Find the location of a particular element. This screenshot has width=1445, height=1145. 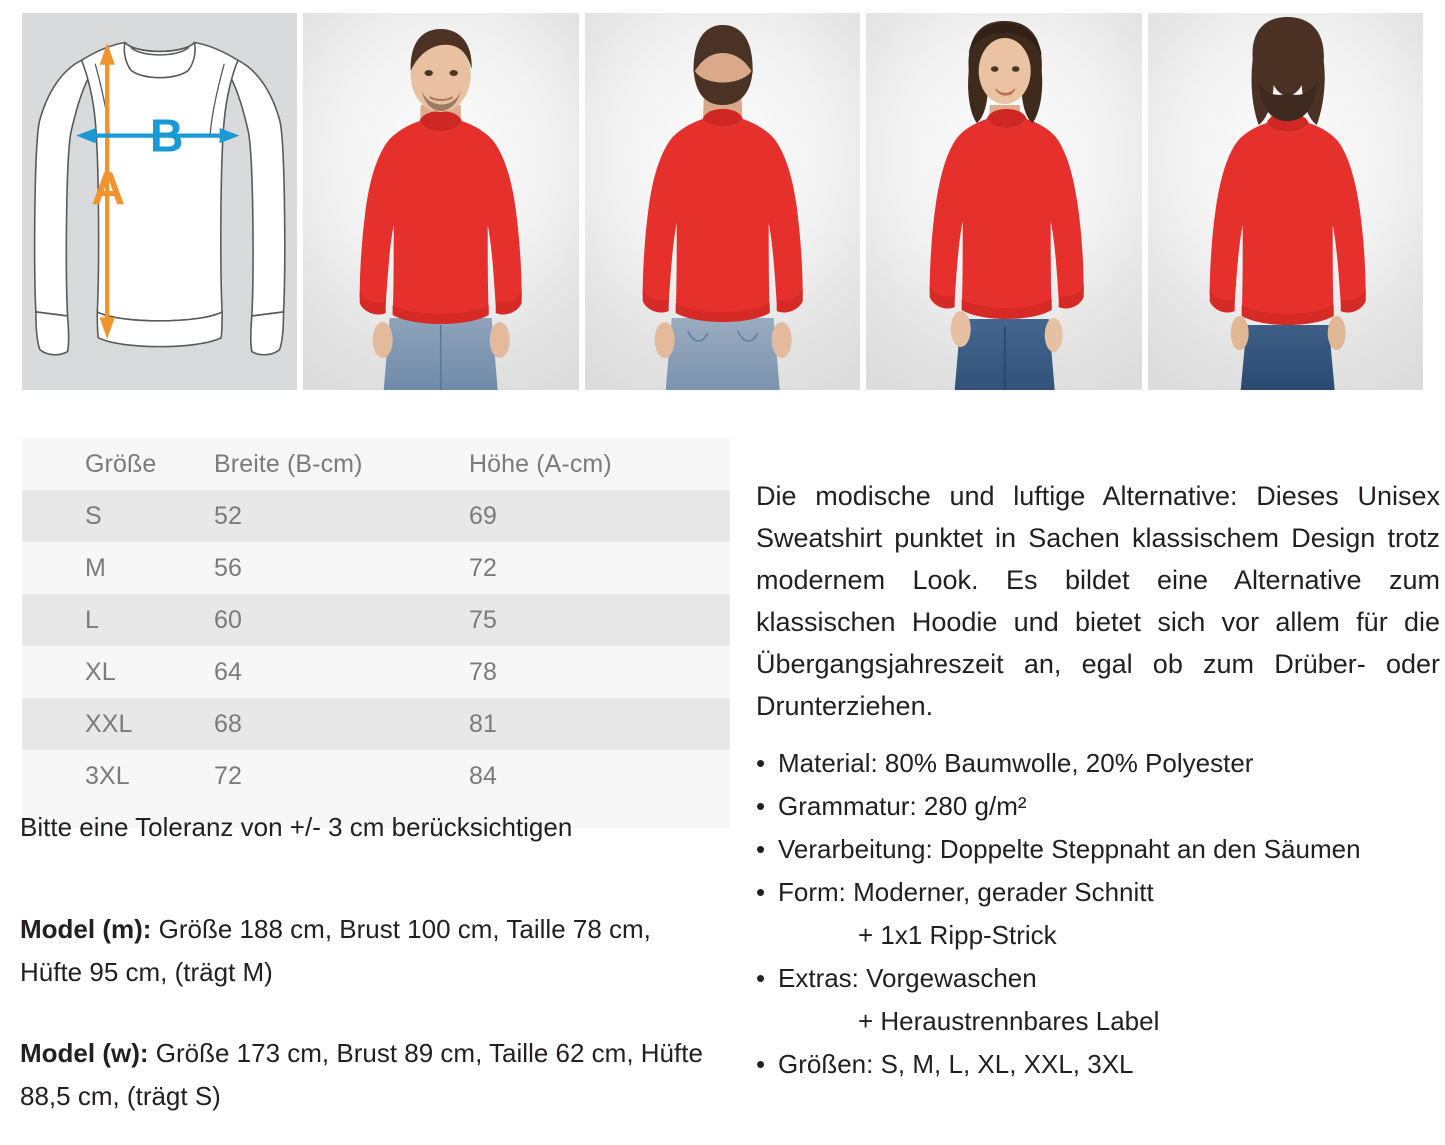

list-item: • Material: 80% Baumwolle, 20% Polyester is located at coordinates (1100, 763).